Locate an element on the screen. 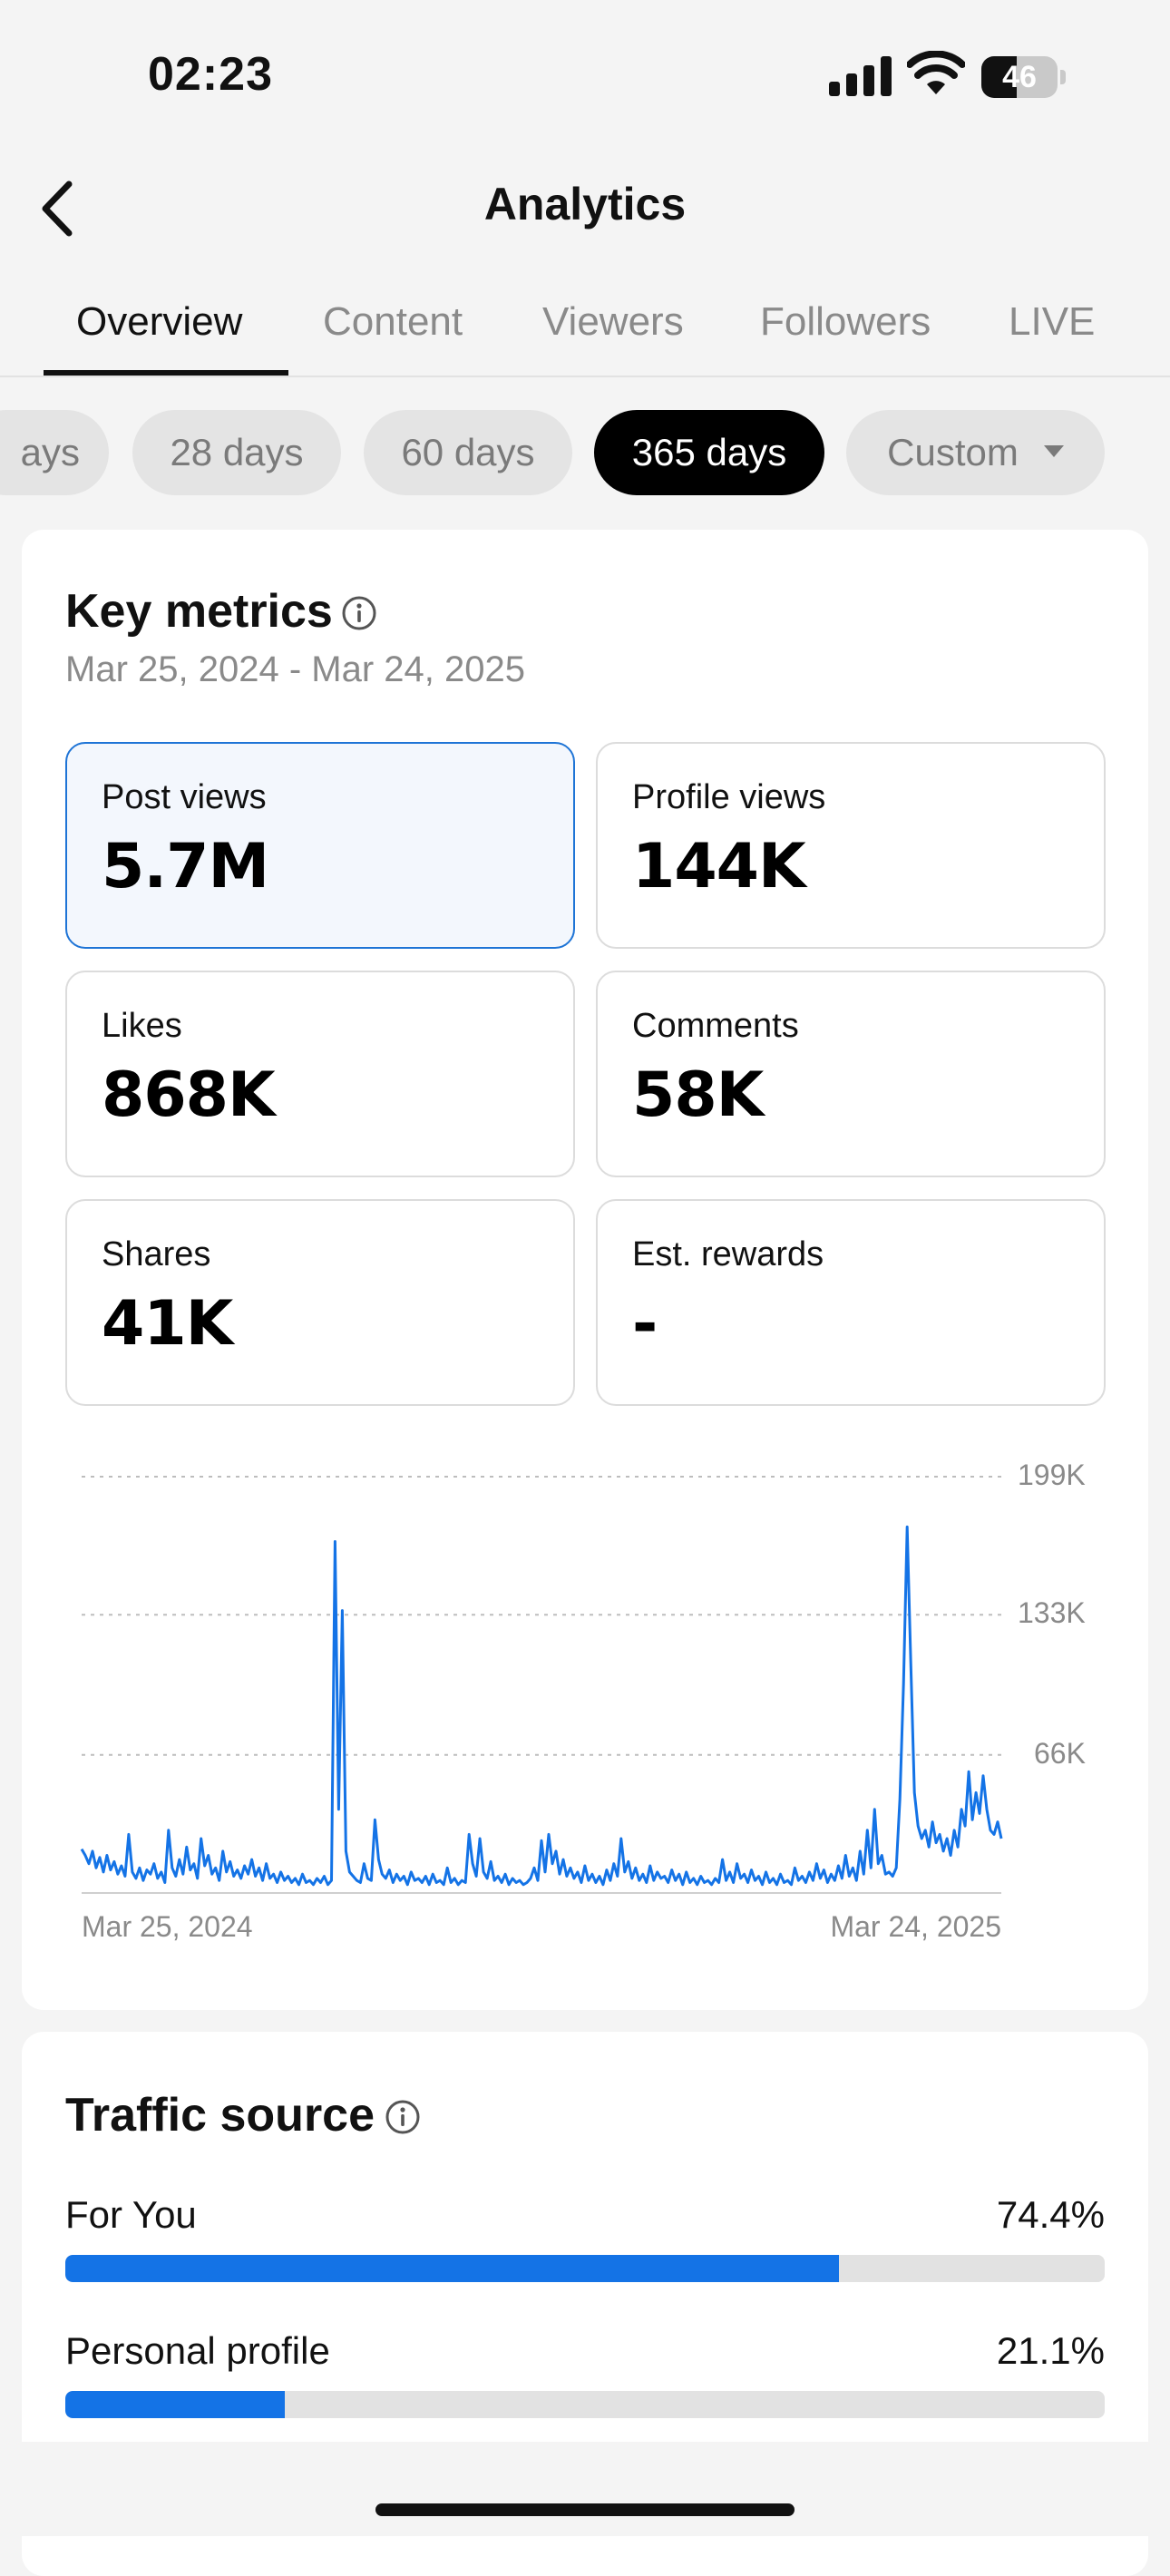 This screenshot has height=2576, width=1170. metric-post-views: Post views 5.7M is located at coordinates (320, 845).